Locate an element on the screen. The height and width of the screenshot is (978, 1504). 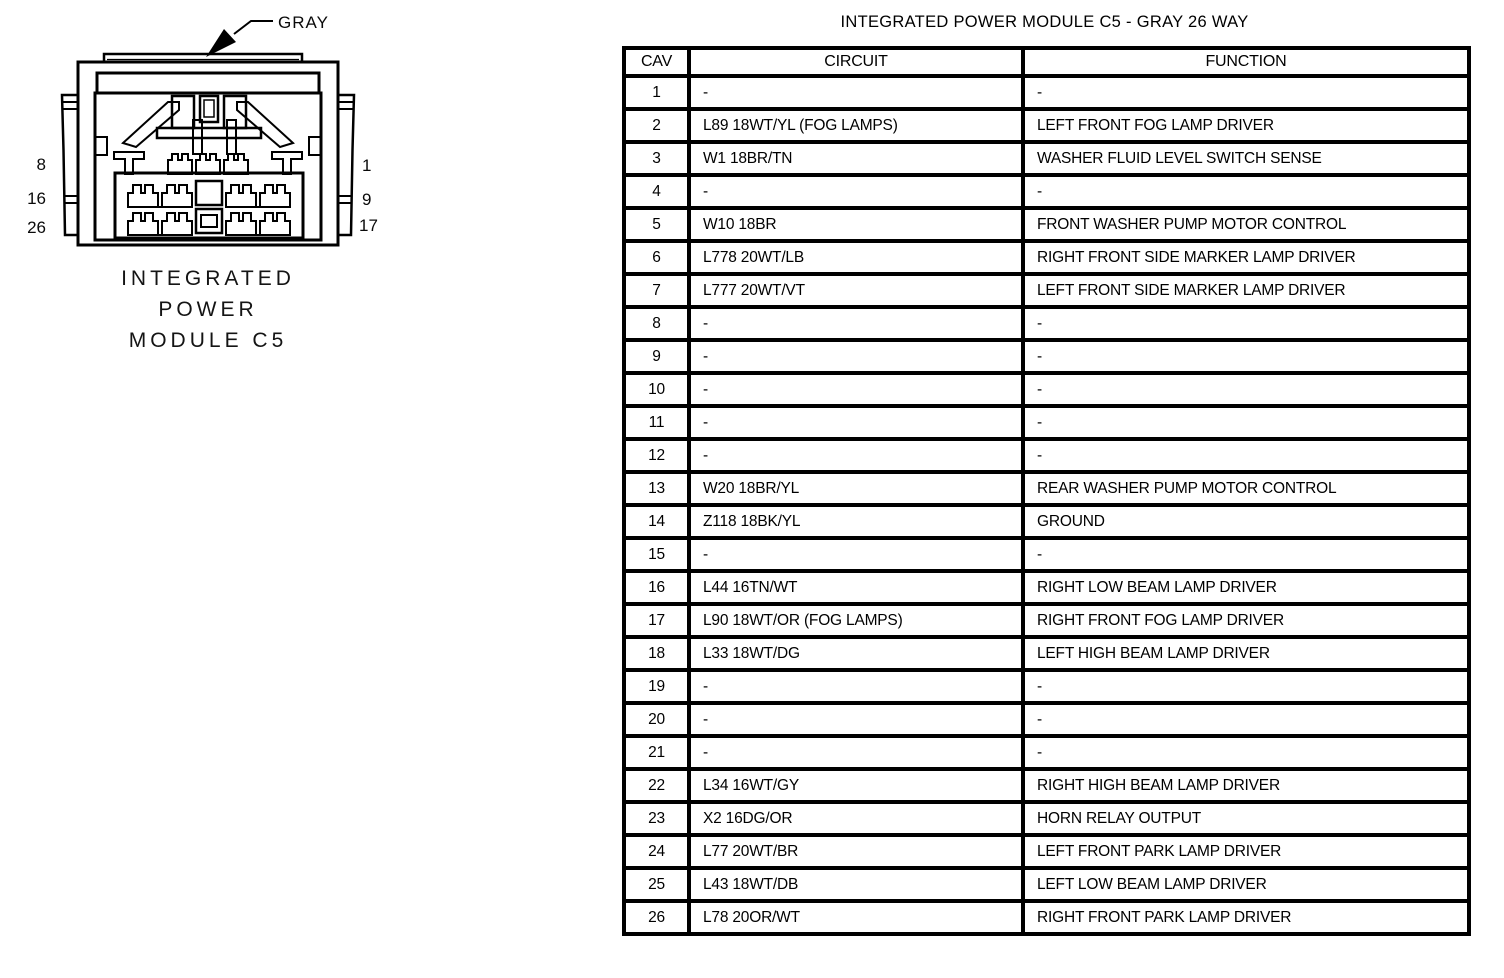
function-cell: HORN RELAY OUTPUT is located at coordinates (1246, 818).